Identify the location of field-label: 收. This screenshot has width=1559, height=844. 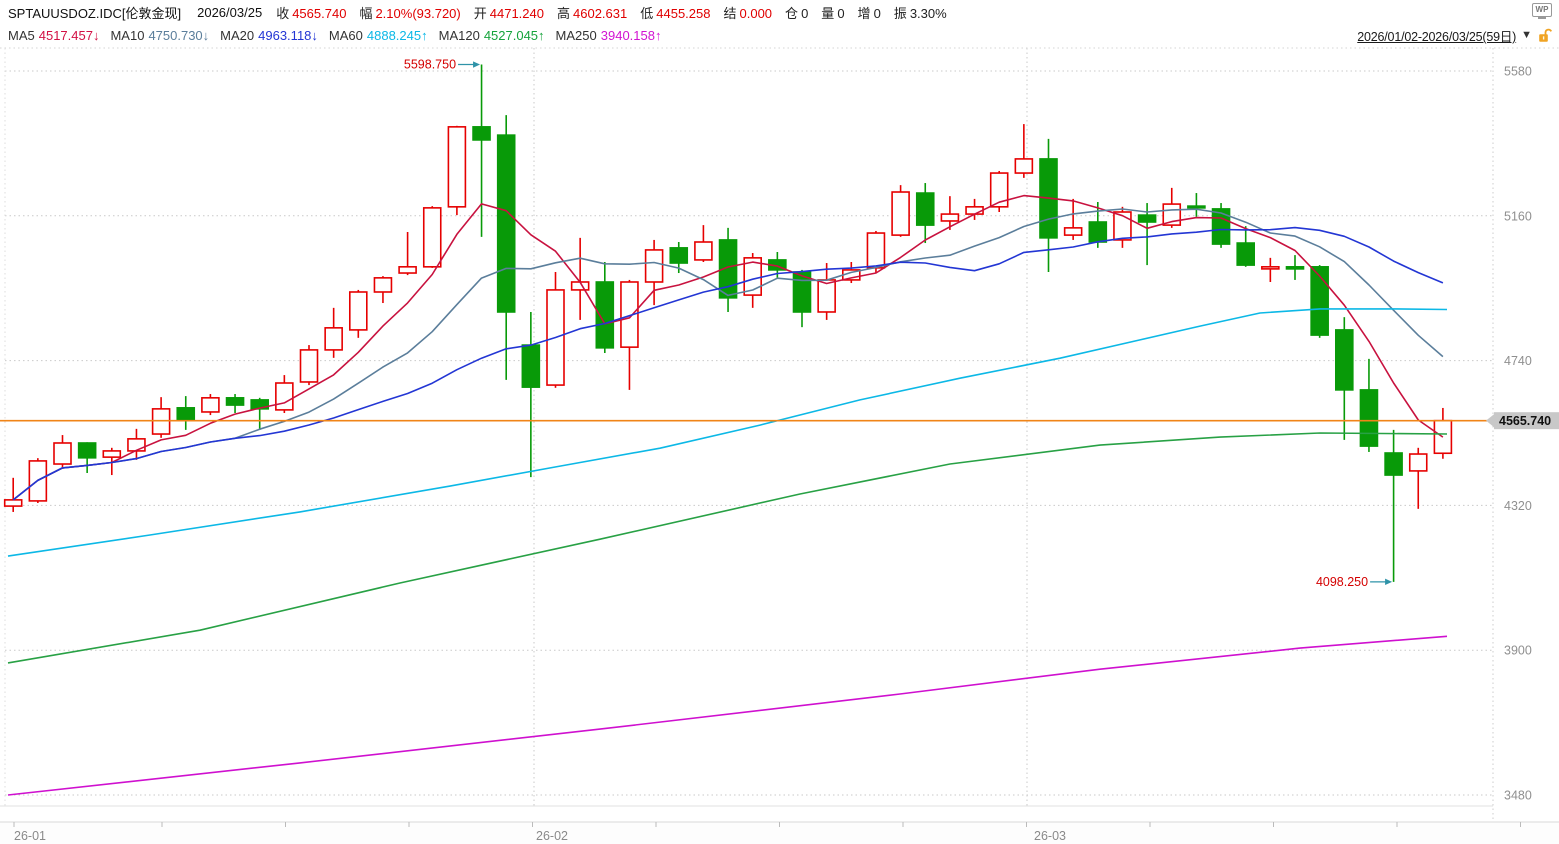
(283, 13).